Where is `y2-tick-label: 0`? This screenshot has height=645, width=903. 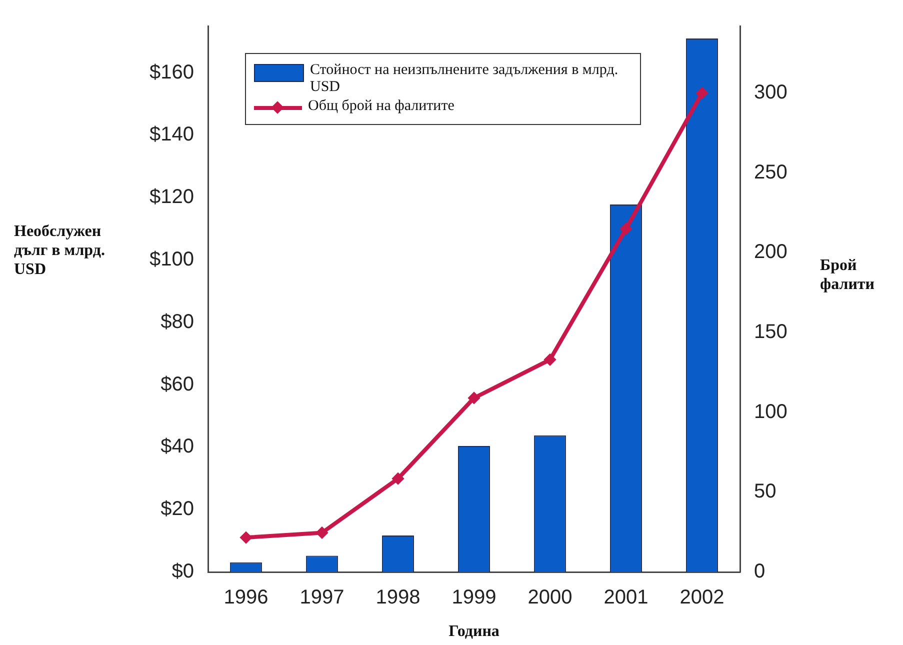
y2-tick-label: 0 is located at coordinates (760, 571).